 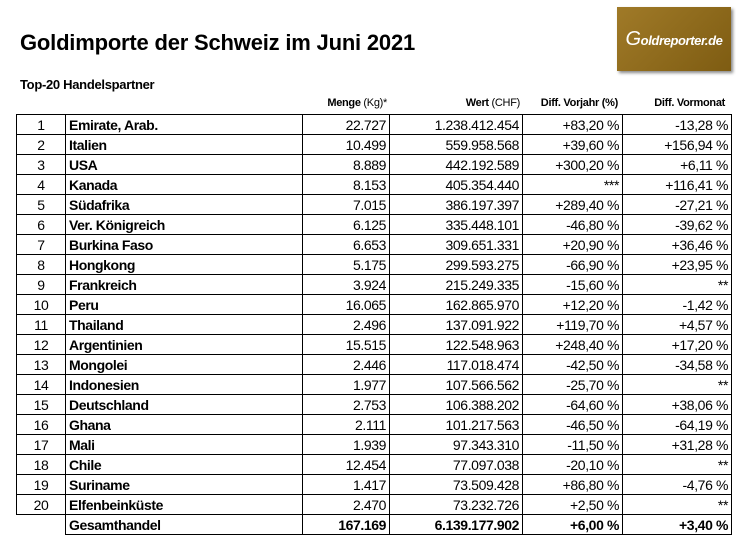 What do you see at coordinates (456, 484) in the screenshot?
I see `wert-cell: 73.509.428` at bounding box center [456, 484].